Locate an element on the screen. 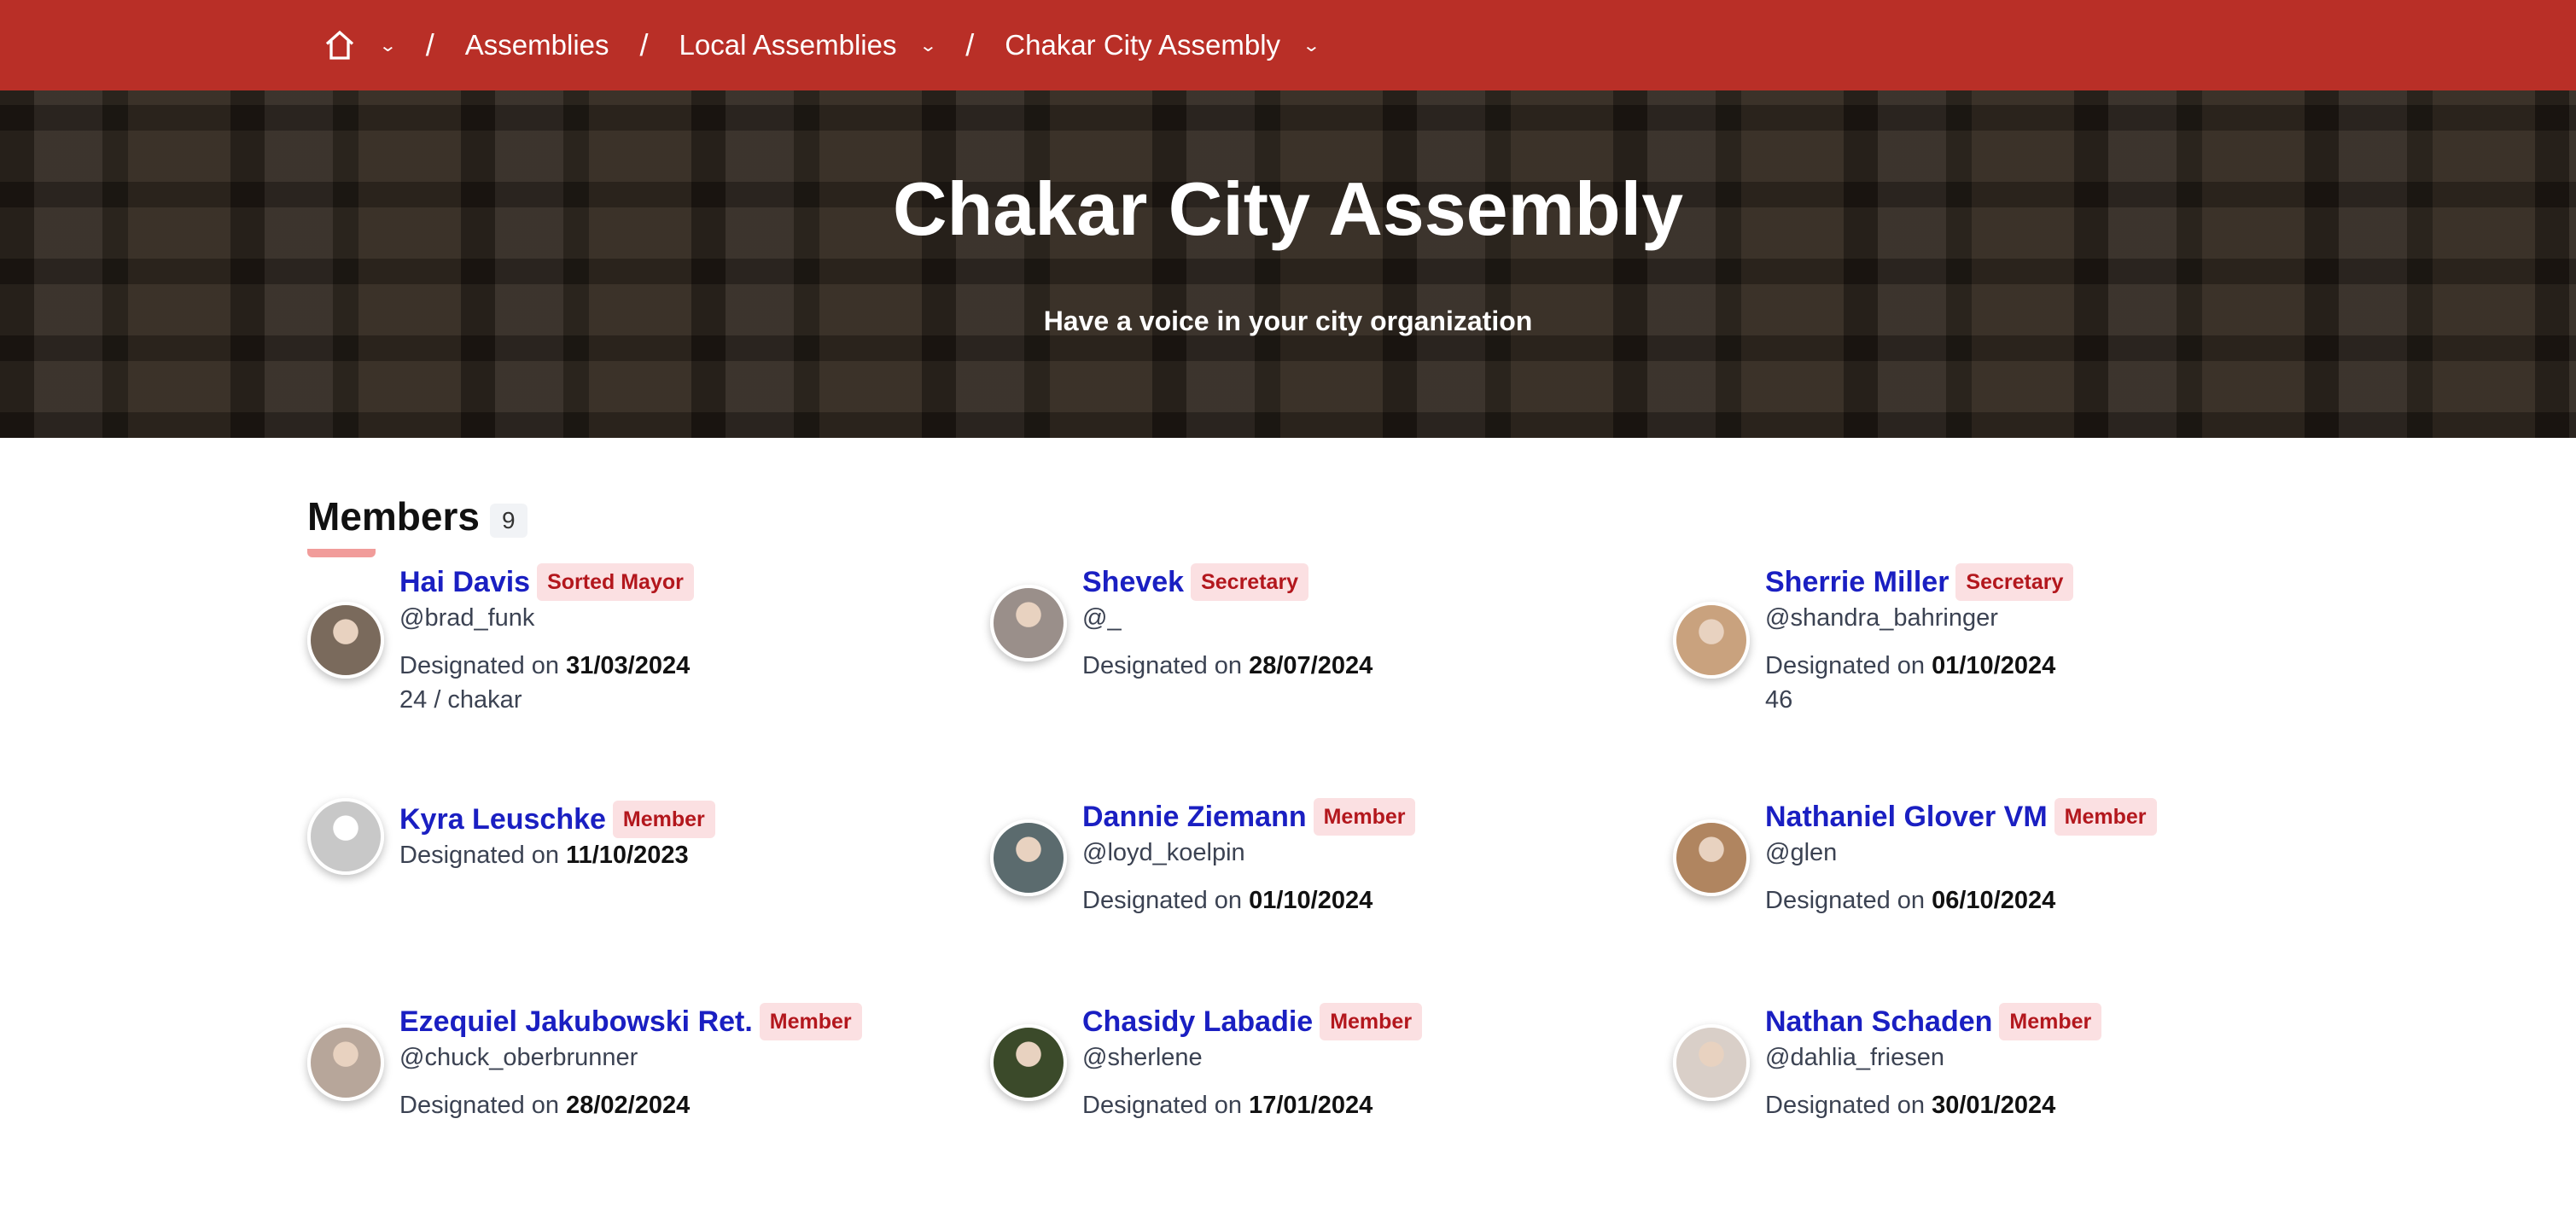 The image size is (2576, 1212). member-name-link: Chasidy Labadie is located at coordinates (1198, 1022).